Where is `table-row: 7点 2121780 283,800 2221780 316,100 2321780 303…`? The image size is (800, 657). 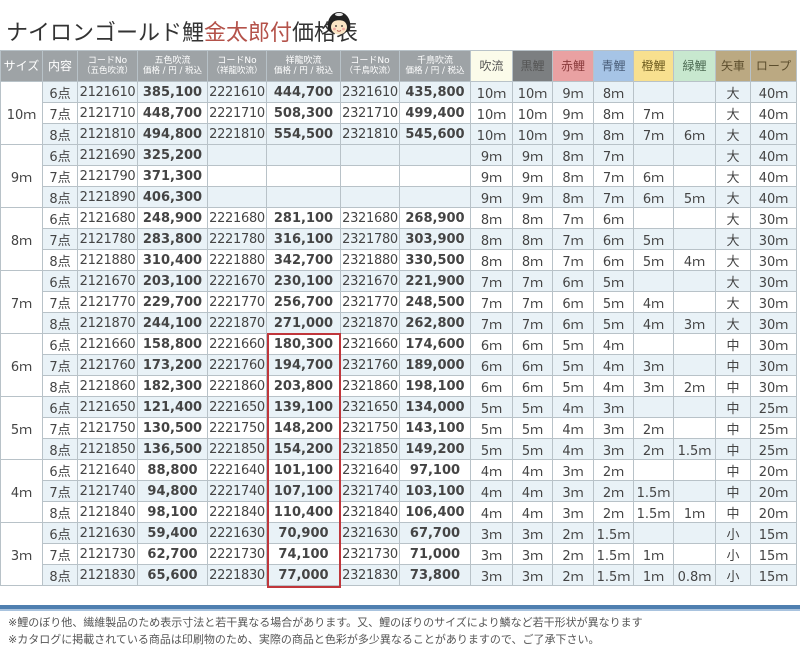
table-row: 7点 2121780 283,800 2221780 316,100 2321780 303… is located at coordinates (399, 239).